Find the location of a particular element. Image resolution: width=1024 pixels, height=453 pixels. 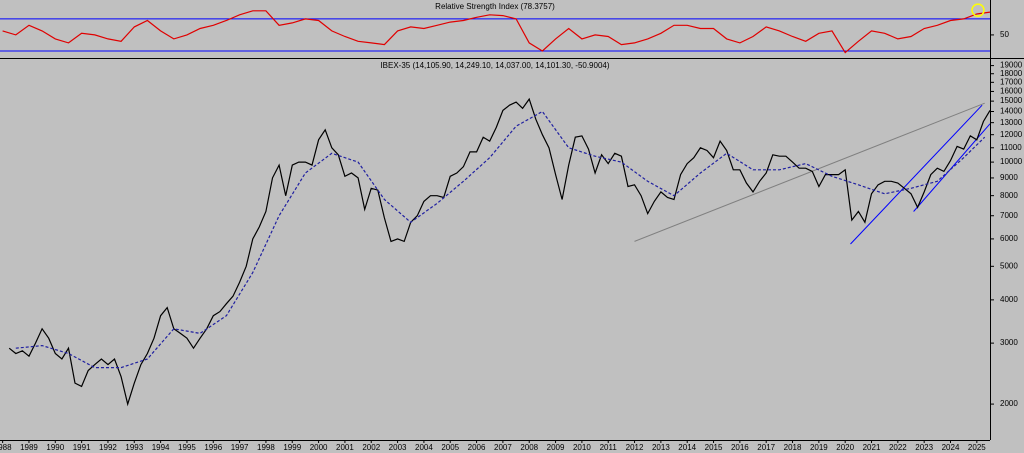

x-tick-label: 2015 is located at coordinates (714, 447).